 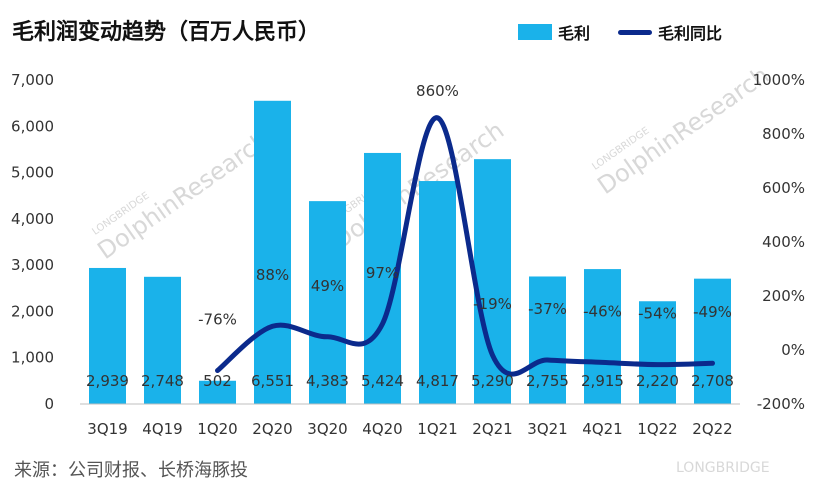 I want to click on y-left-tick-label: 6,000, so click(x=32, y=126).